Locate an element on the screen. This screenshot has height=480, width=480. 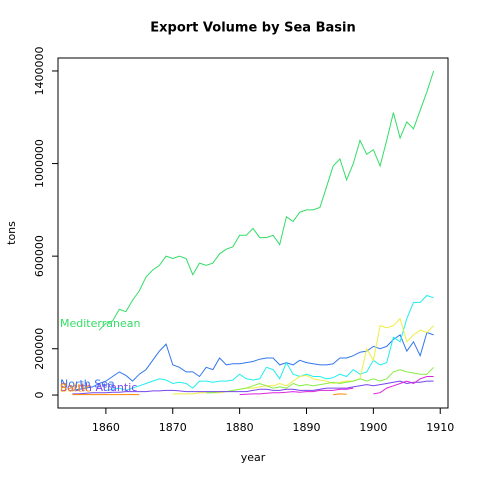
x-tick-label: 1900 is located at coordinates (373, 427).